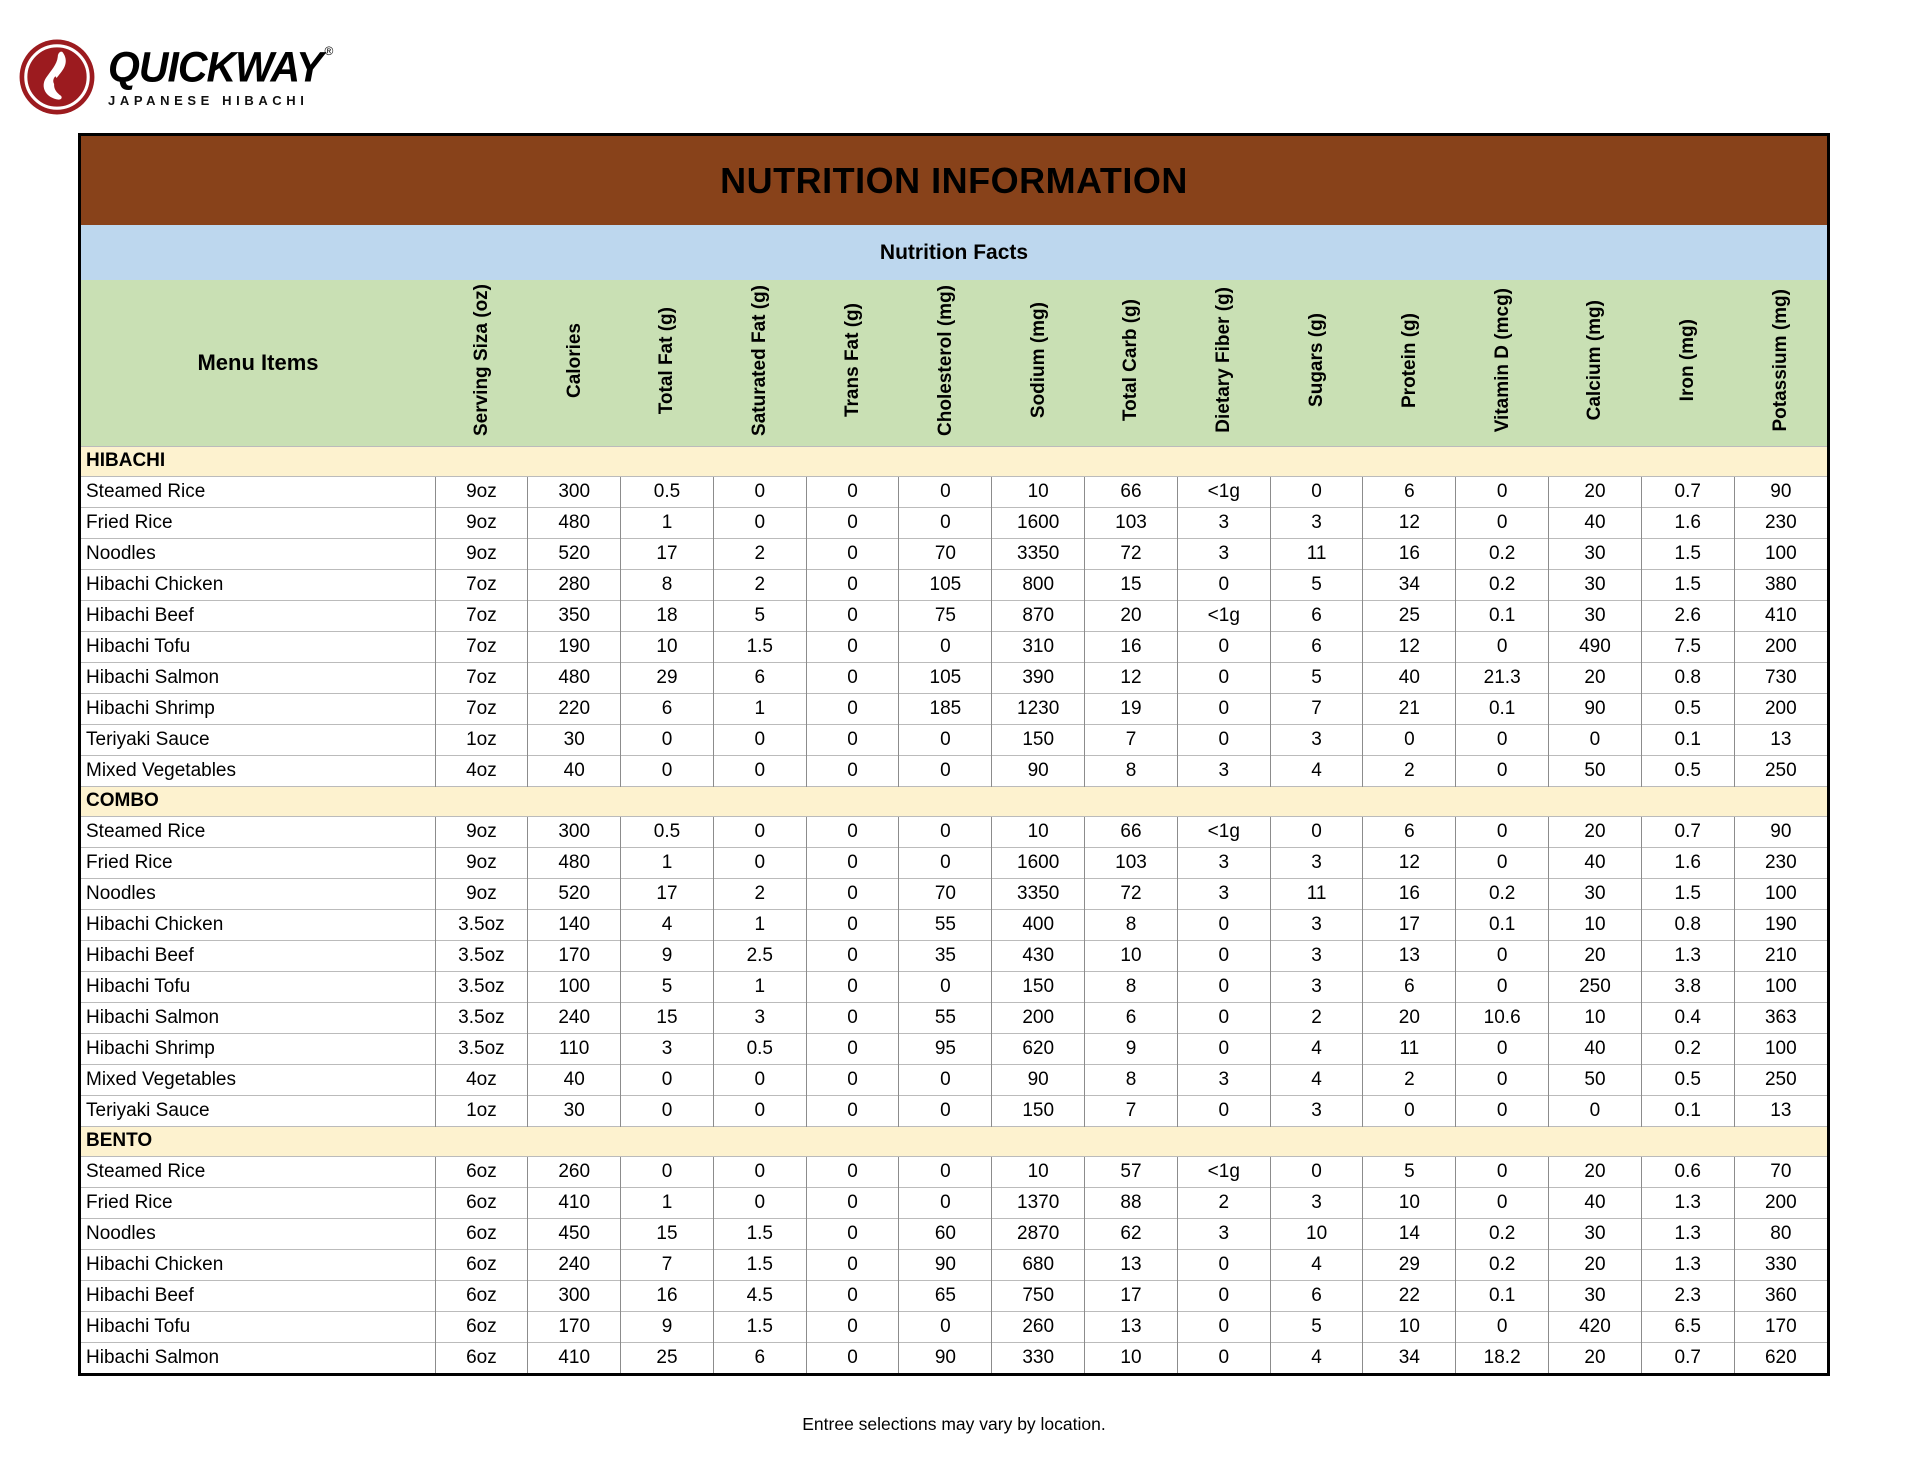 The image size is (1920, 1484). I want to click on value-cell: 75, so click(945, 615).